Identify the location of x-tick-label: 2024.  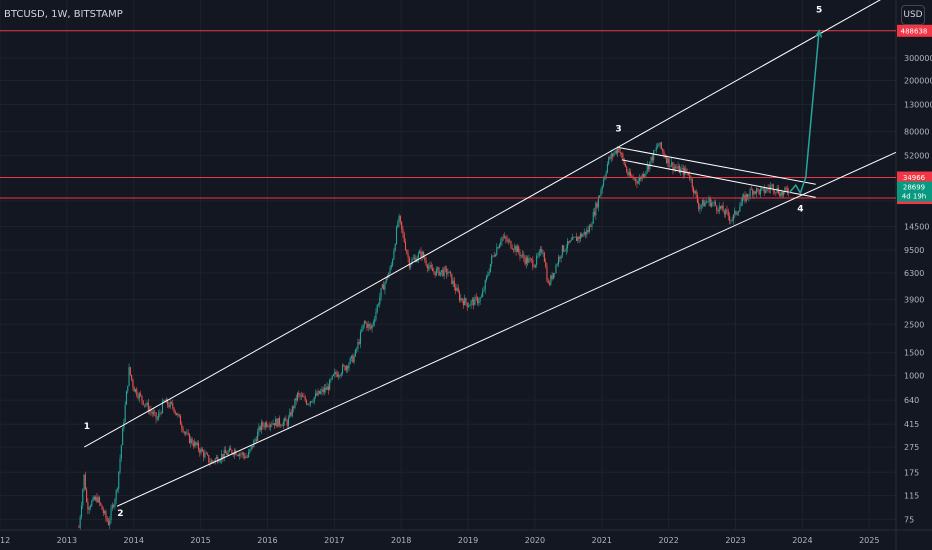
(802, 540).